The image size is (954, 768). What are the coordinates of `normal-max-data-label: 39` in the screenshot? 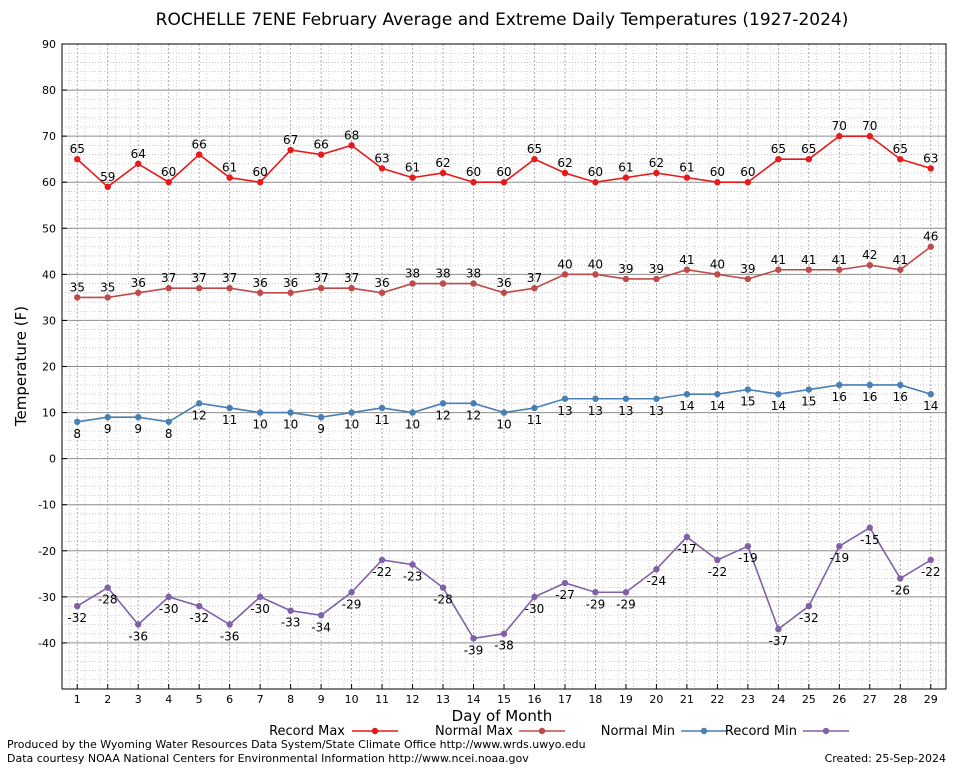 It's located at (747, 269).